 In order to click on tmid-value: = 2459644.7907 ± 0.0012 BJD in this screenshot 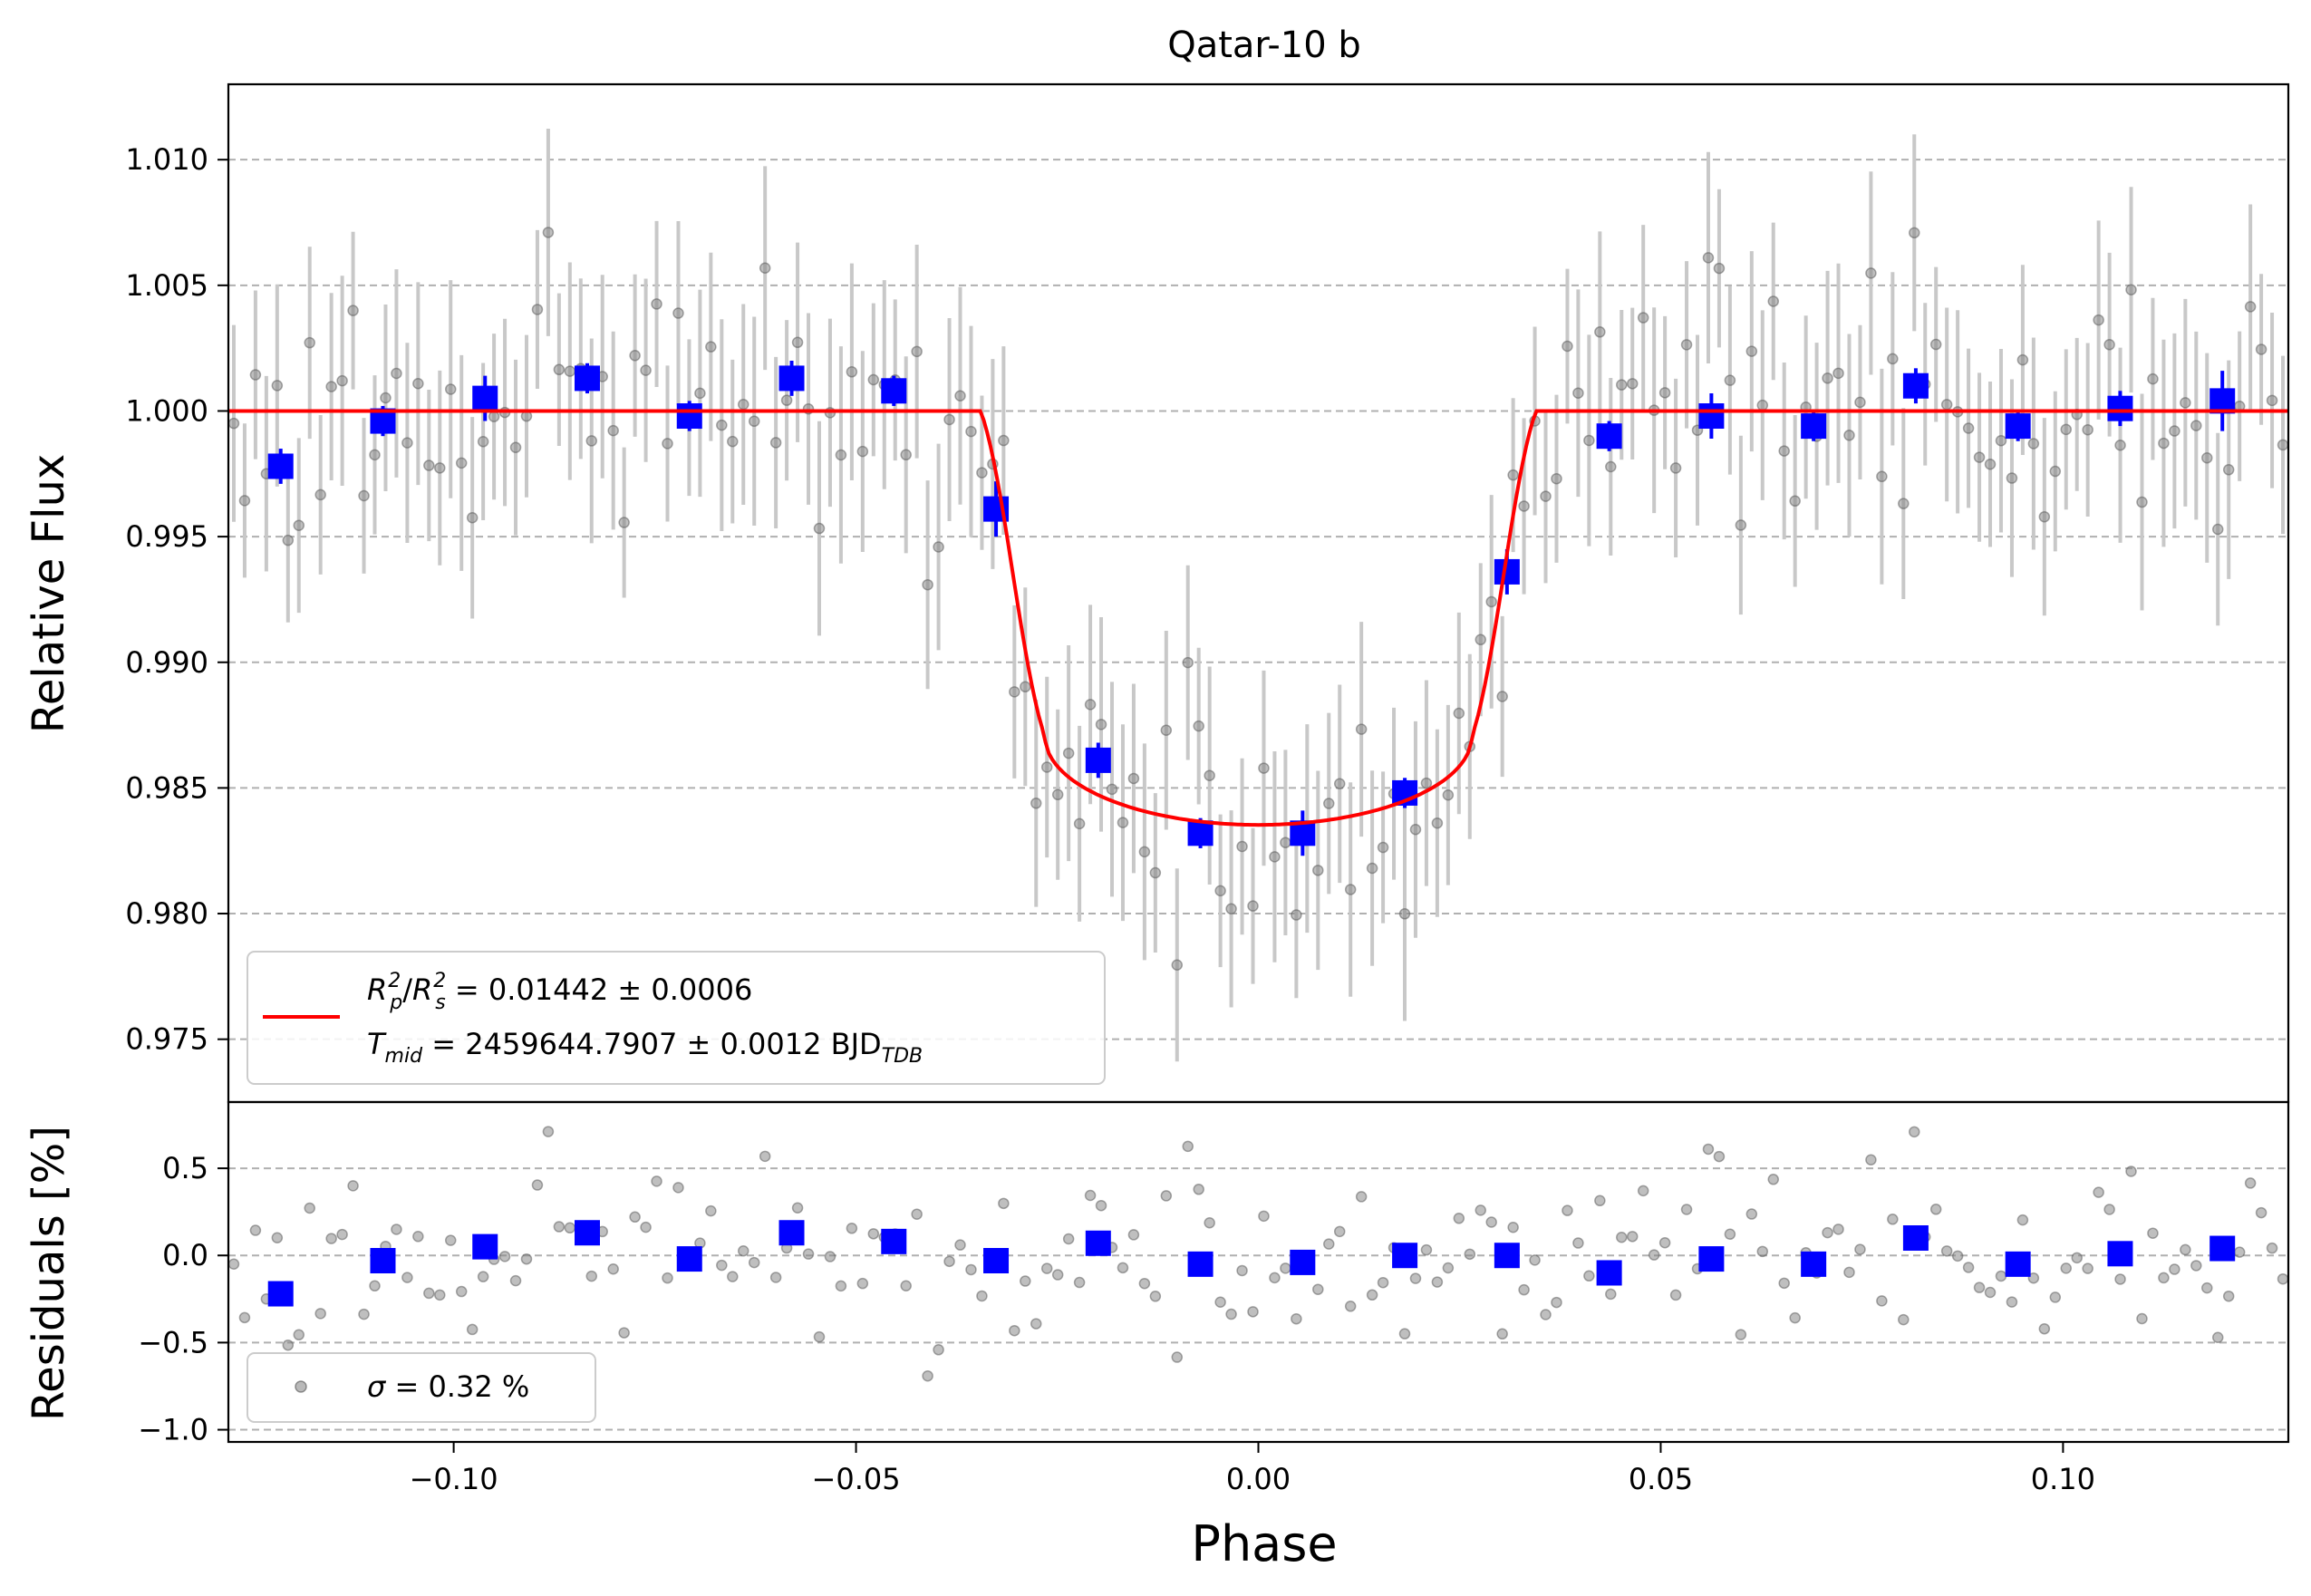, I will do `click(652, 1044)`.